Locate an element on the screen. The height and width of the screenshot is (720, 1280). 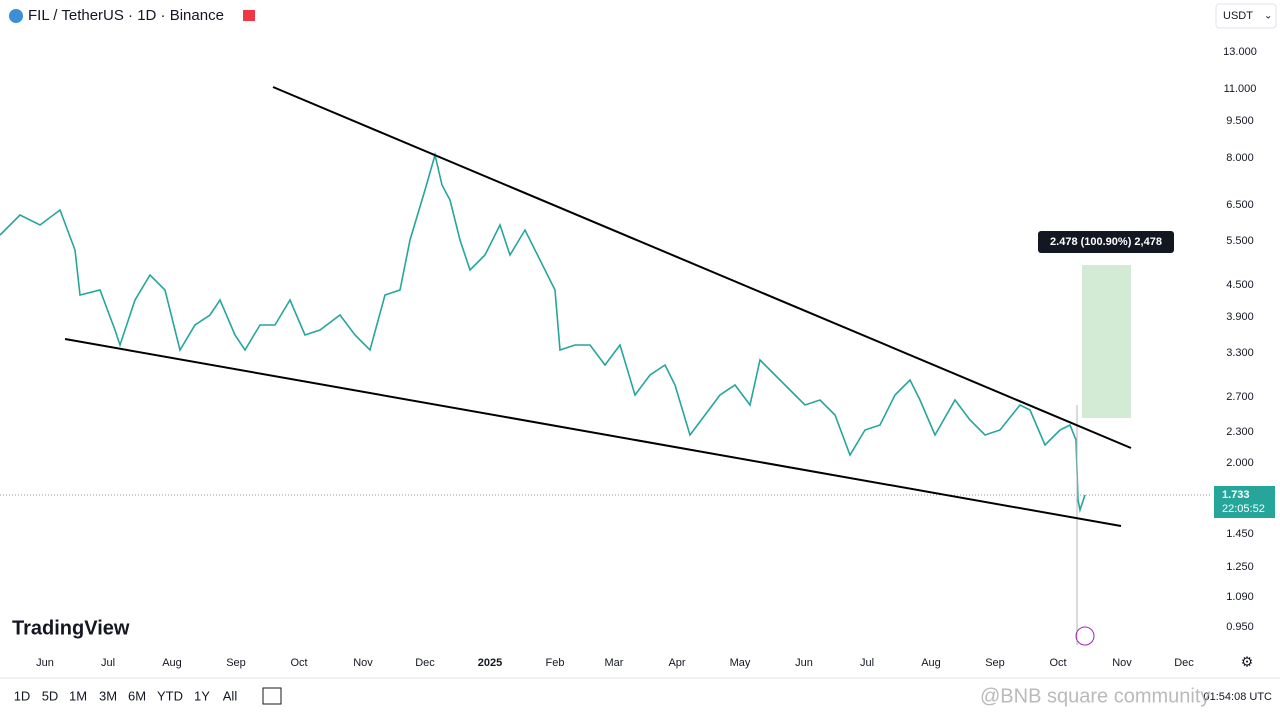
event-icon is located at coordinates (1085, 636).